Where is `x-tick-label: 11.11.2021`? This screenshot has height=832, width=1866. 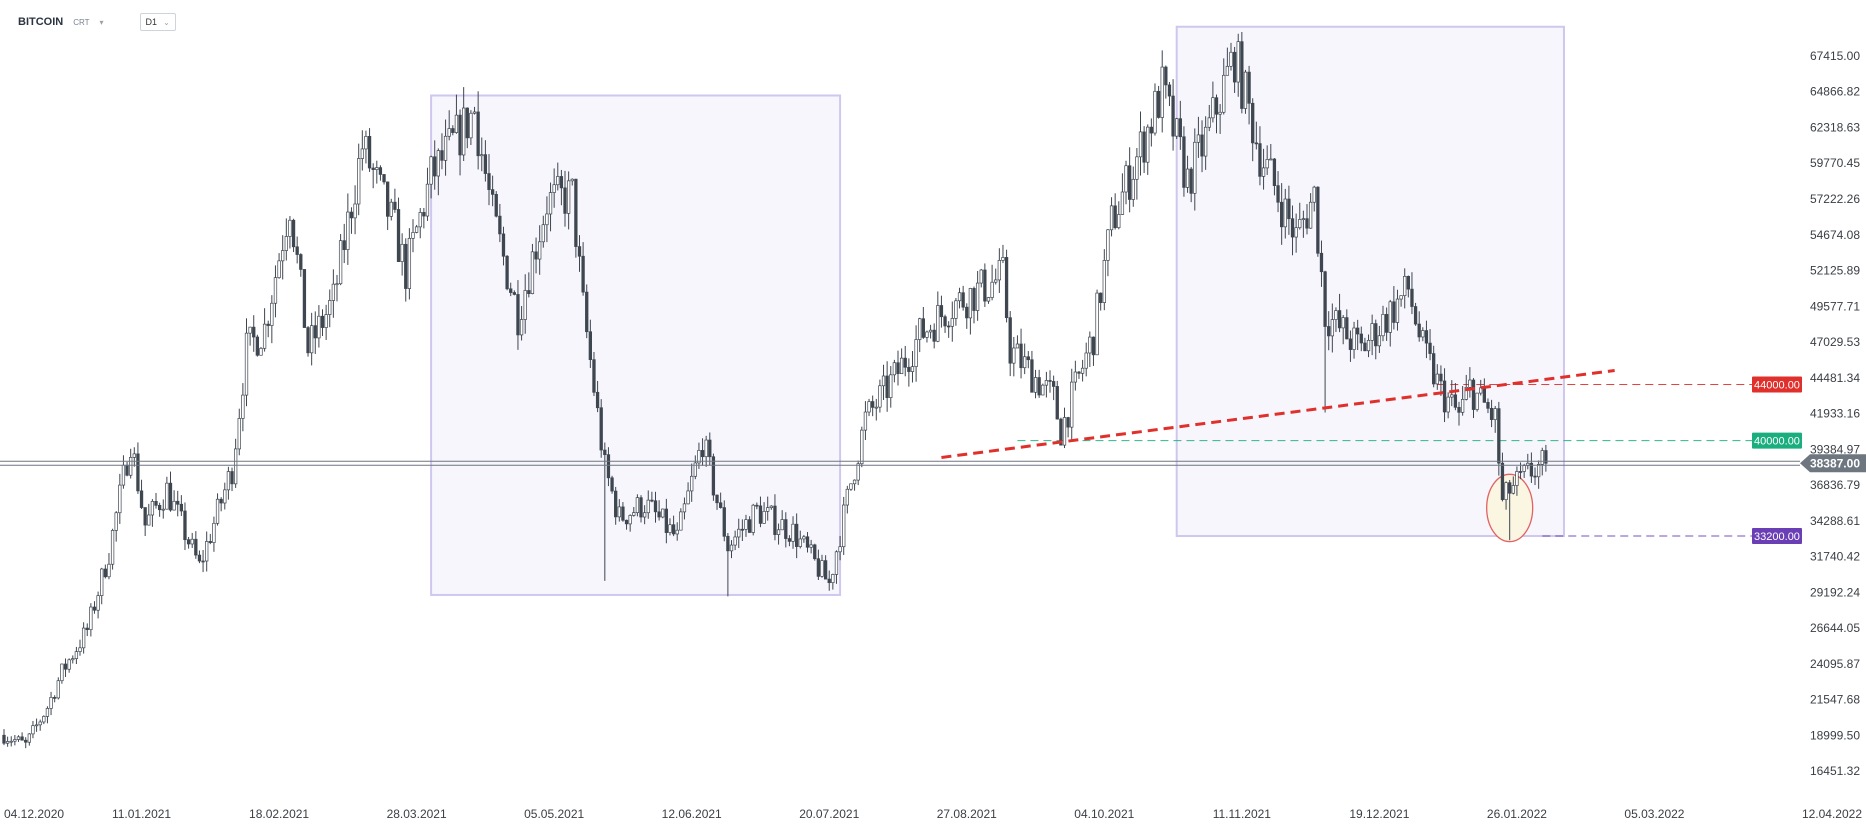
x-tick-label: 11.11.2021 is located at coordinates (1242, 814).